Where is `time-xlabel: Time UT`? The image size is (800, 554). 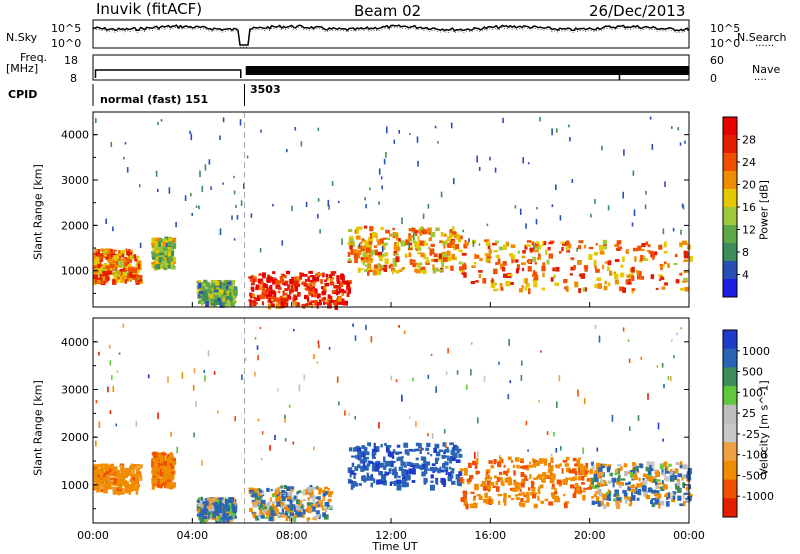 time-xlabel: Time UT is located at coordinates (395, 546).